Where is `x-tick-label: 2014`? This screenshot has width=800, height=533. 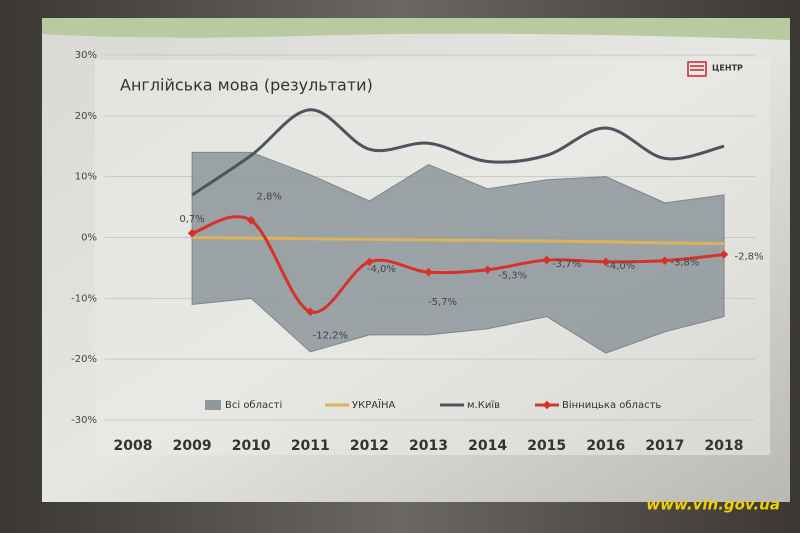 x-tick-label: 2014 is located at coordinates (487, 446).